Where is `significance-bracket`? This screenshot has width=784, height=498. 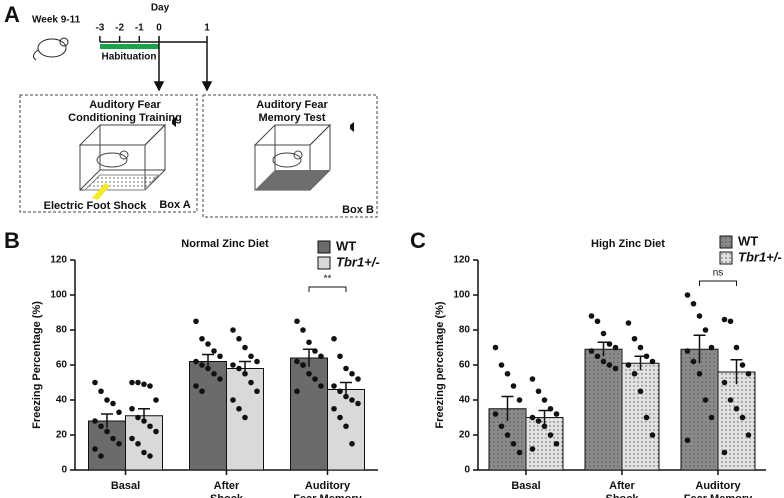
significance-bracket is located at coordinates (327, 289).